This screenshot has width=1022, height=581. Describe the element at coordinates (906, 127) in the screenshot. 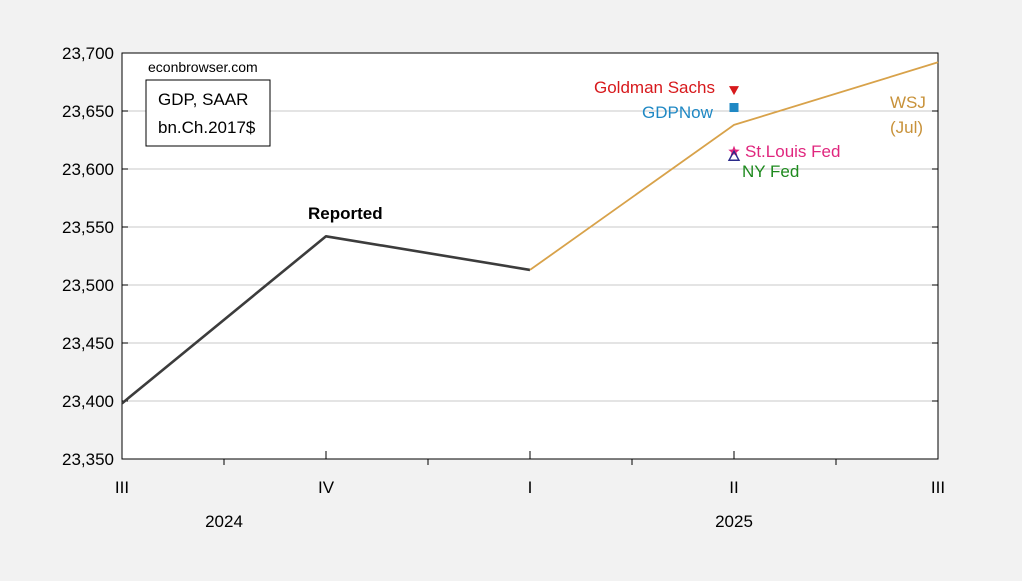

I see `annotation-wsj-jul: (Jul)` at that location.